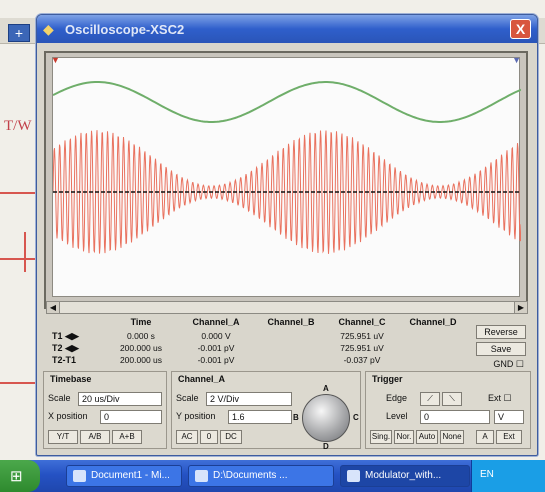  Describe the element at coordinates (53, 307) in the screenshot. I see `scroll-left-icon: ◀` at that location.